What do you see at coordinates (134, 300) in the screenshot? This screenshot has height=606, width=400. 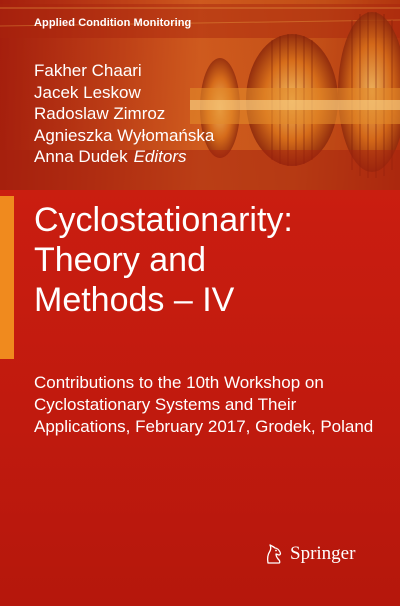 I see `title-line: Methods – IV` at bounding box center [134, 300].